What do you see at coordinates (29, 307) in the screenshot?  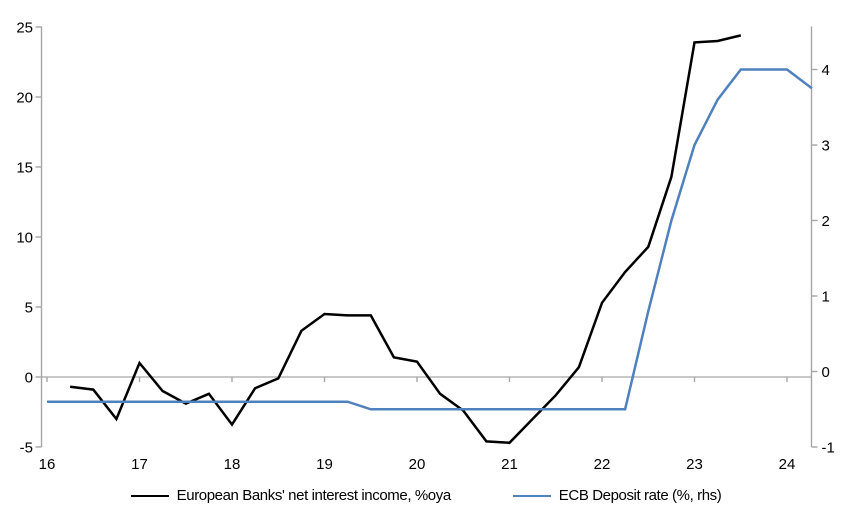 I see `left-axis-tick-label: 5` at bounding box center [29, 307].